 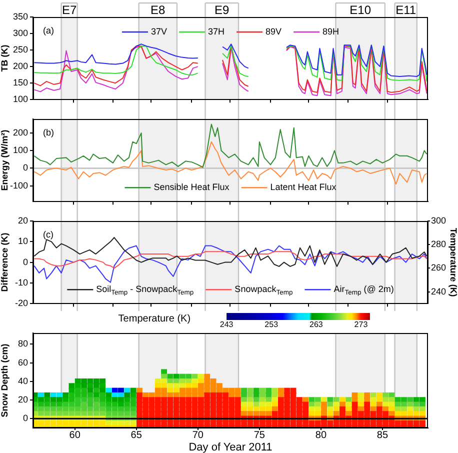 What do you see at coordinates (19, 185) in the screenshot?
I see `y-tick-label: -100` at bounding box center [19, 185].